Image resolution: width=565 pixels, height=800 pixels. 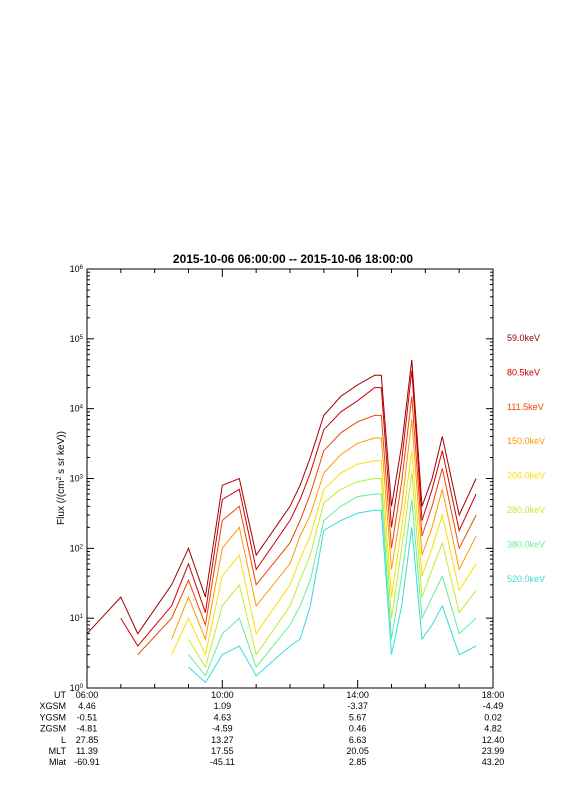 What do you see at coordinates (82, 408) in the screenshot?
I see `y-tick-exp: 4` at bounding box center [82, 408].